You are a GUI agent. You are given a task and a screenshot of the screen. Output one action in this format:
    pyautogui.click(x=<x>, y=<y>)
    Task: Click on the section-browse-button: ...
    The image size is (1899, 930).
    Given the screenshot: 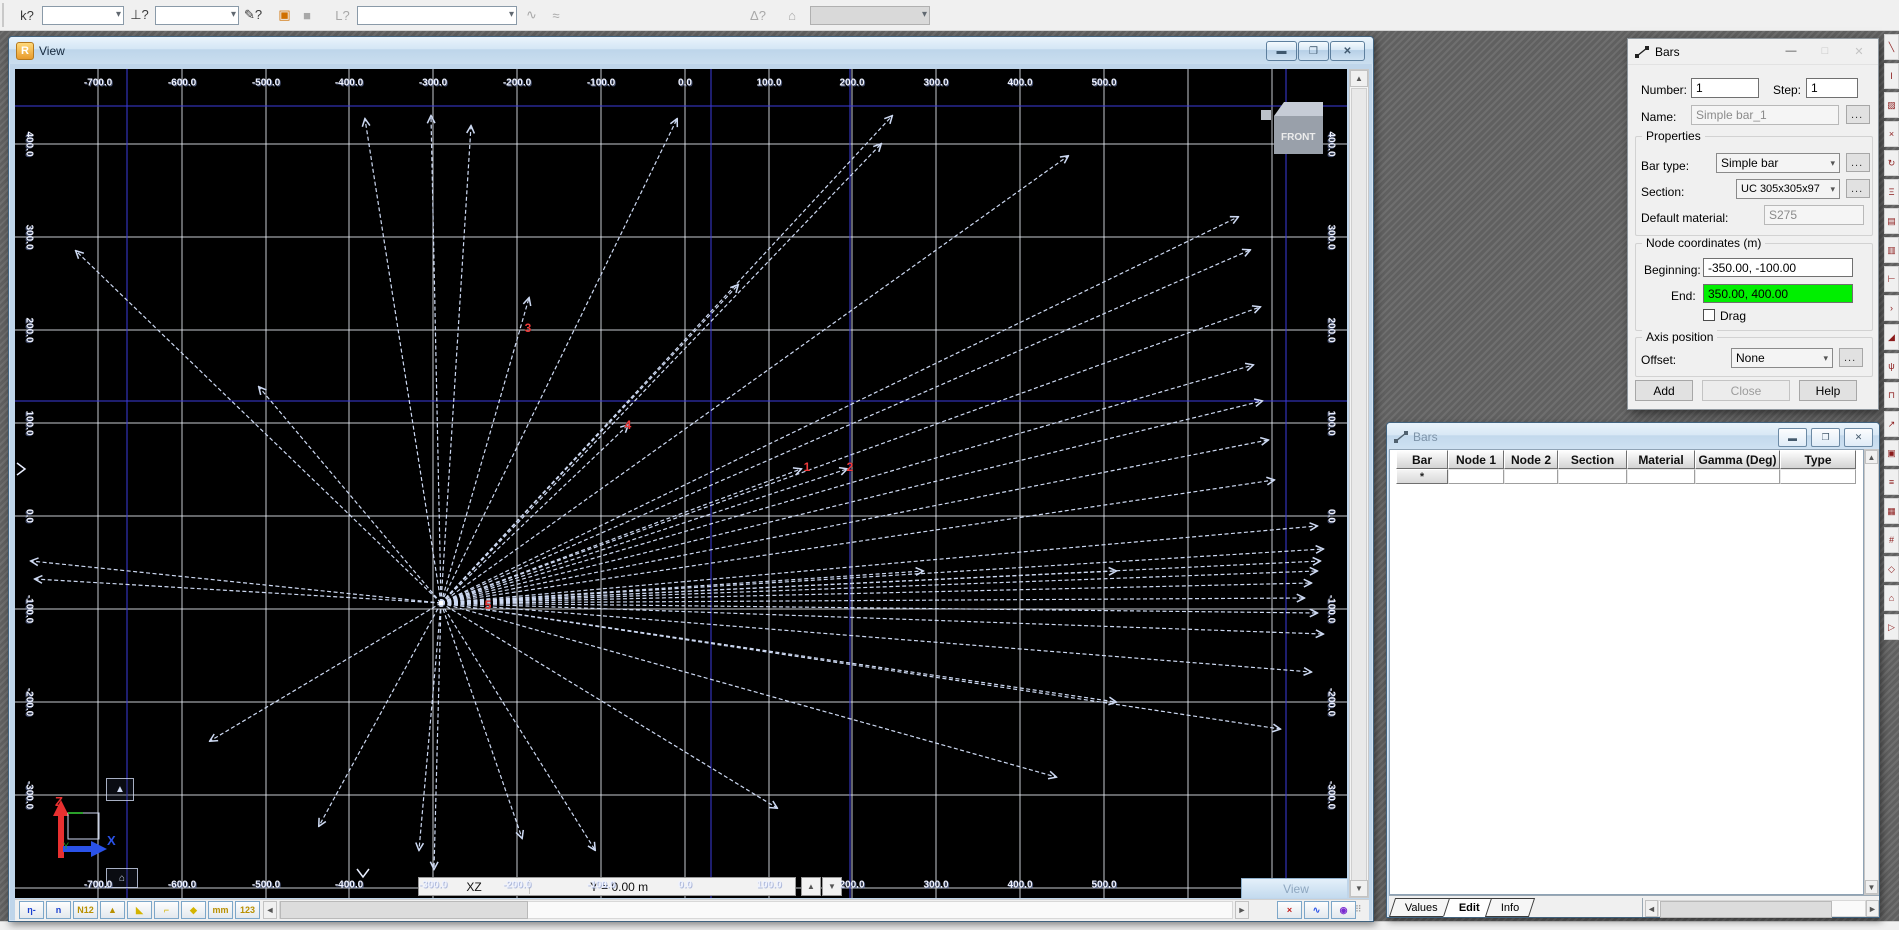 What is the action you would take?
    pyautogui.click(x=1858, y=188)
    